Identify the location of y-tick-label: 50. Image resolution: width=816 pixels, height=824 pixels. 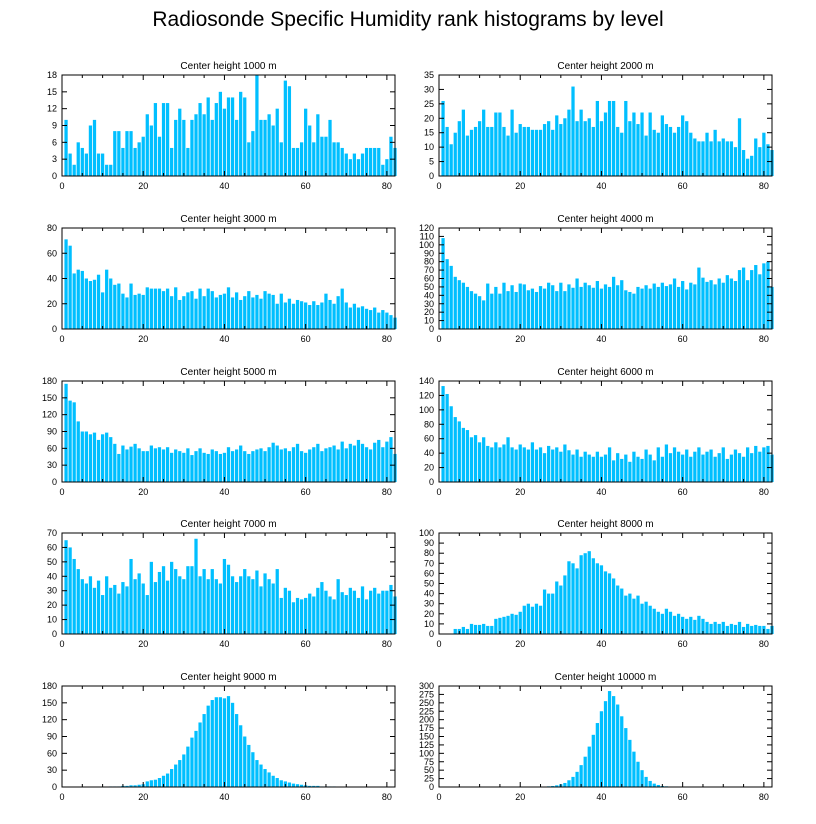
(429, 584).